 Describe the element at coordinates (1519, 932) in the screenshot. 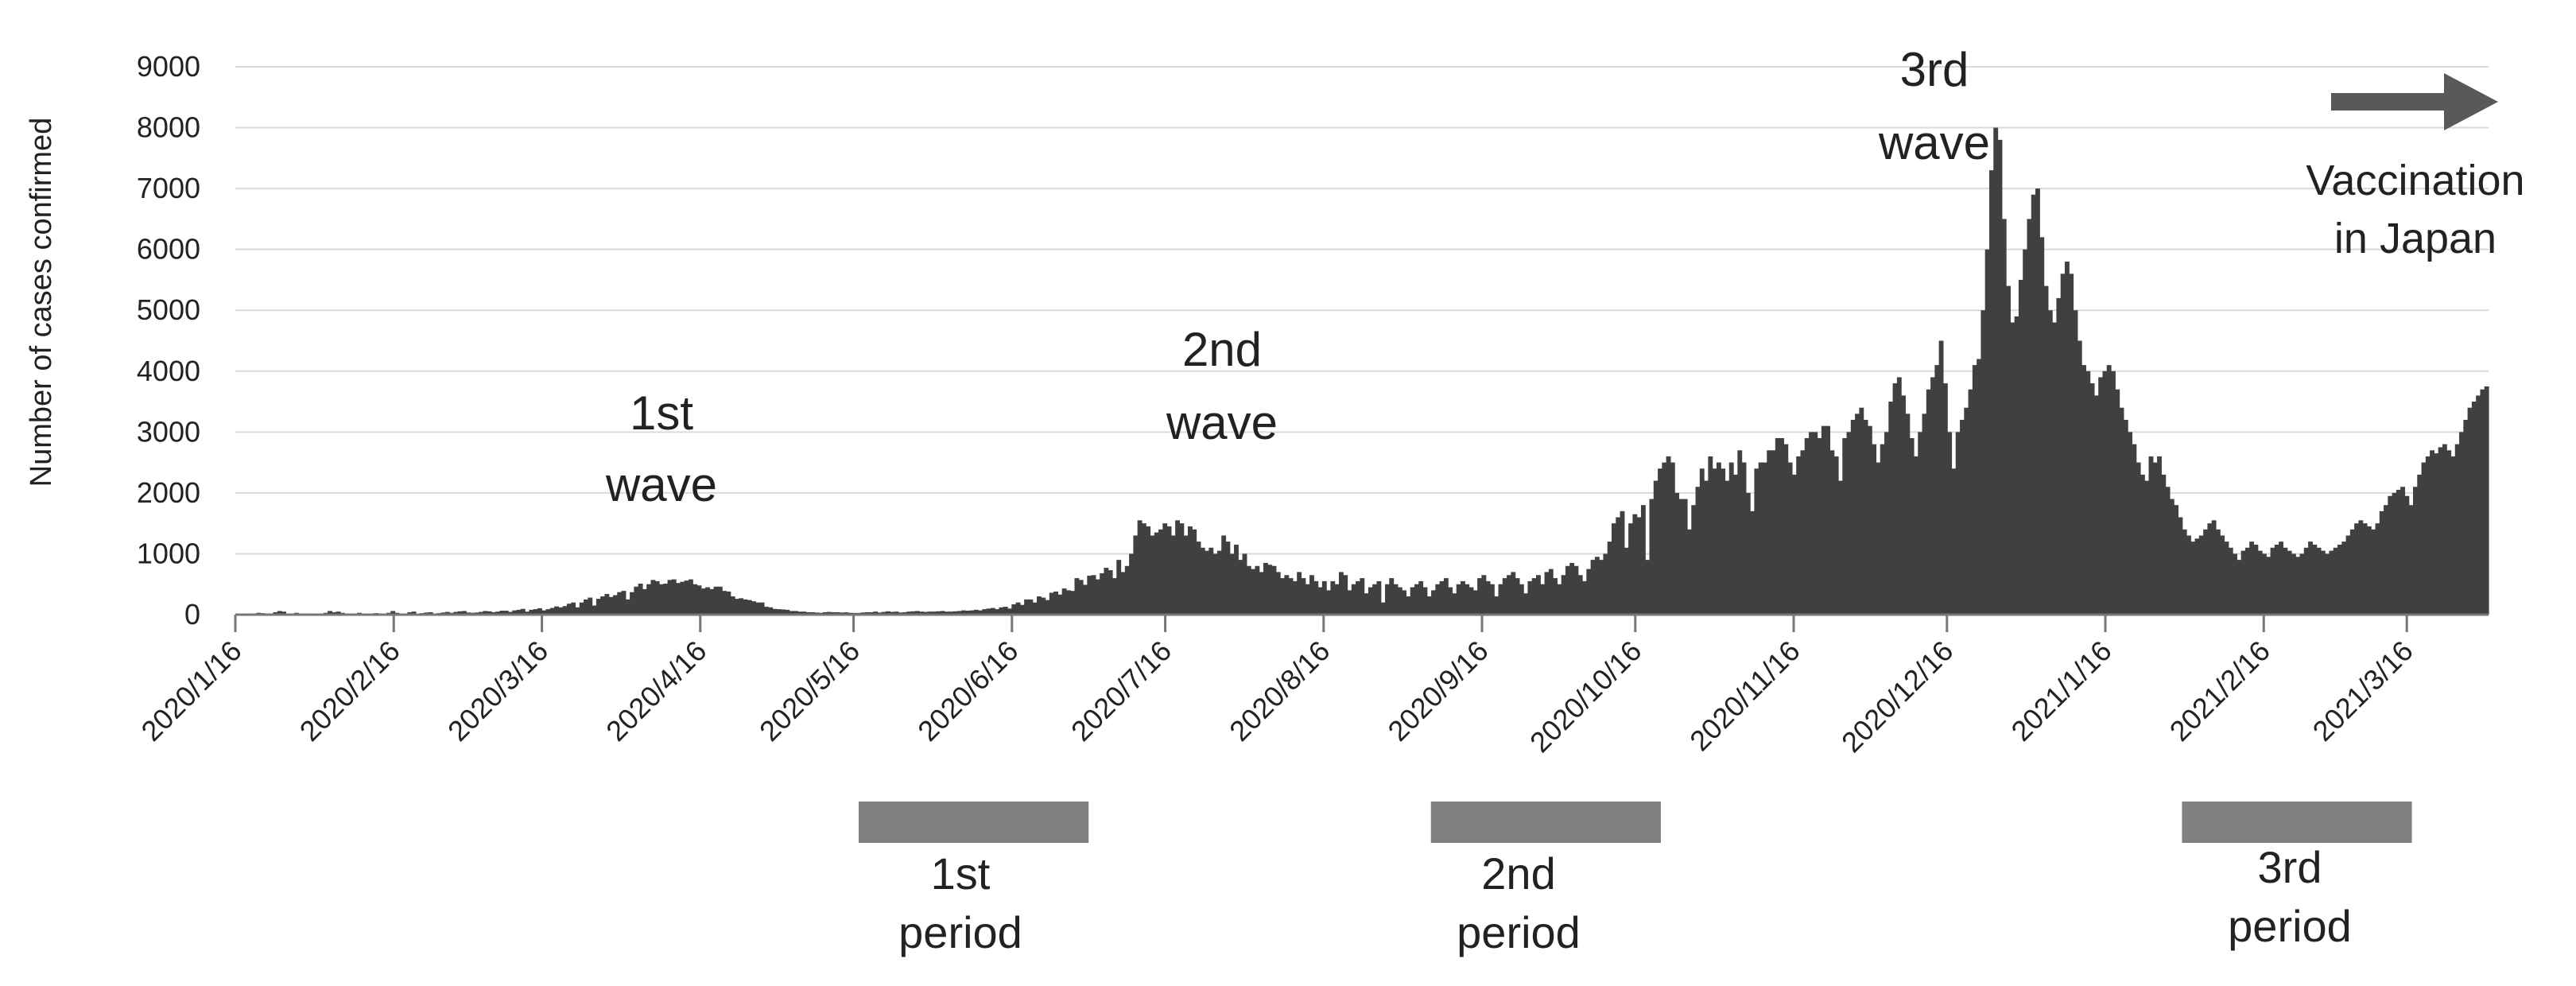

I see `period-2-label-line2: period` at that location.